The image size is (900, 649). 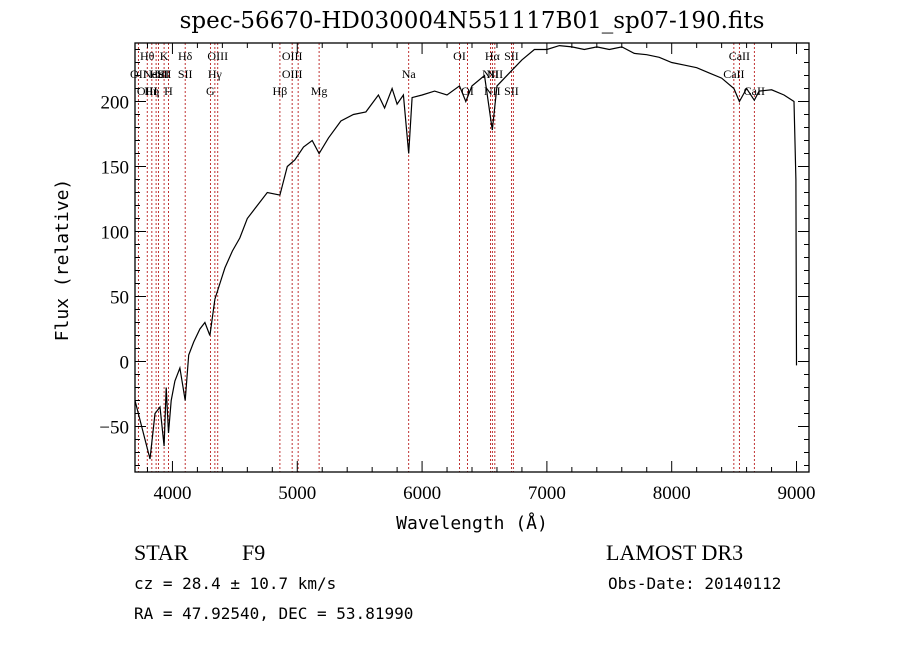 I want to click on line-label: Mg, so click(x=319, y=91).